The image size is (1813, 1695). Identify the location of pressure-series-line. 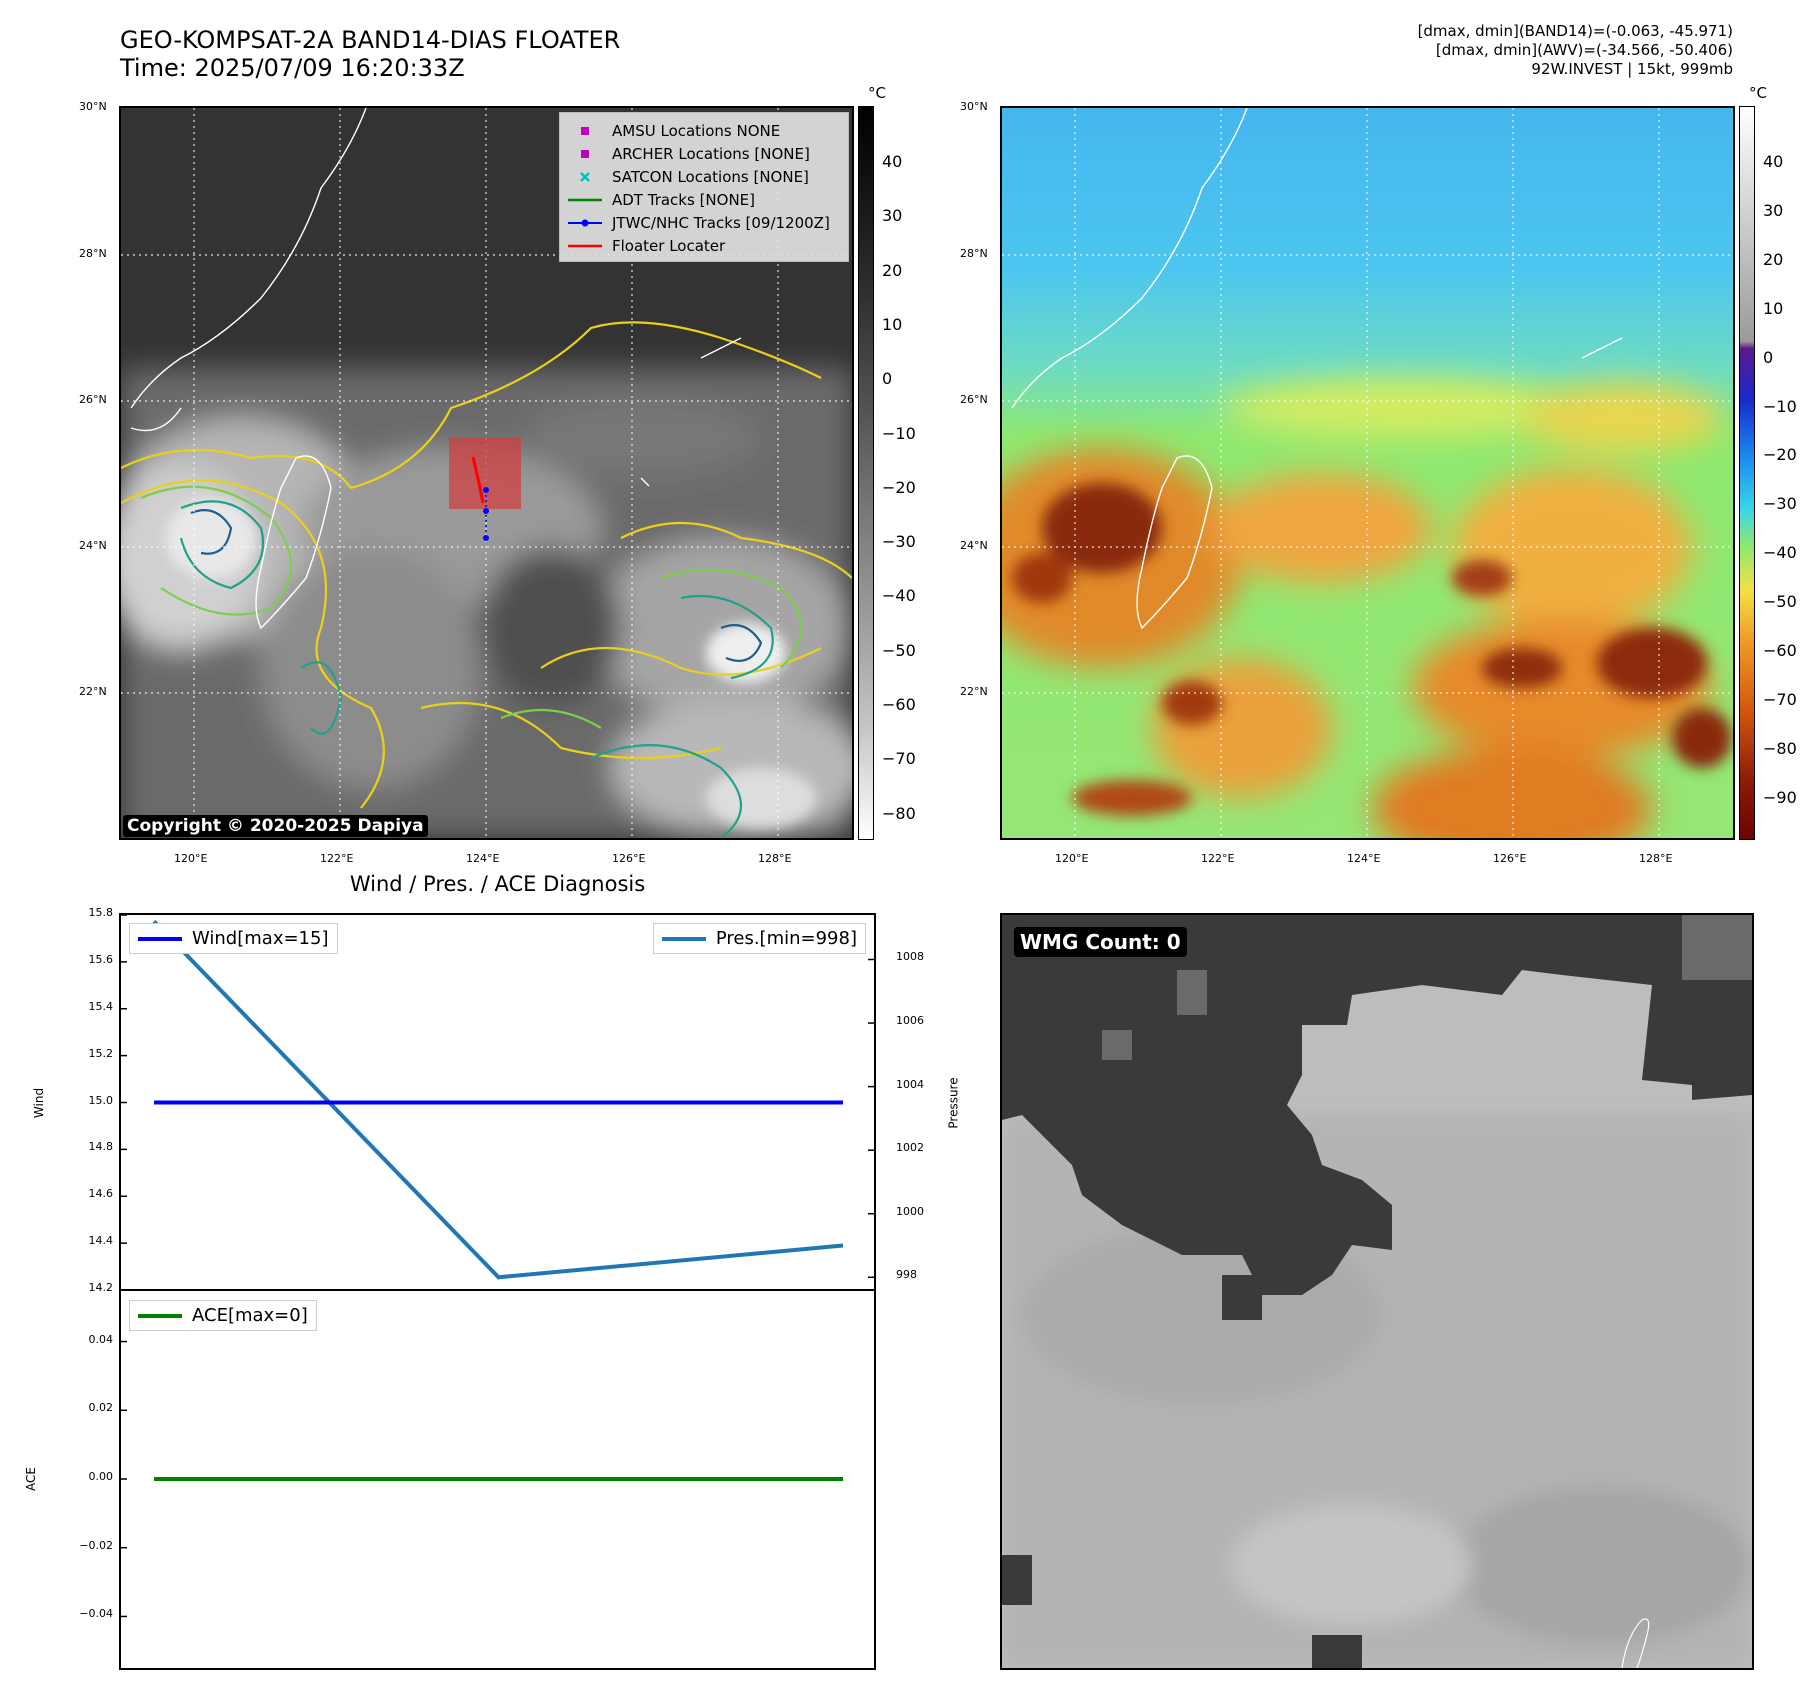
(498, 1099).